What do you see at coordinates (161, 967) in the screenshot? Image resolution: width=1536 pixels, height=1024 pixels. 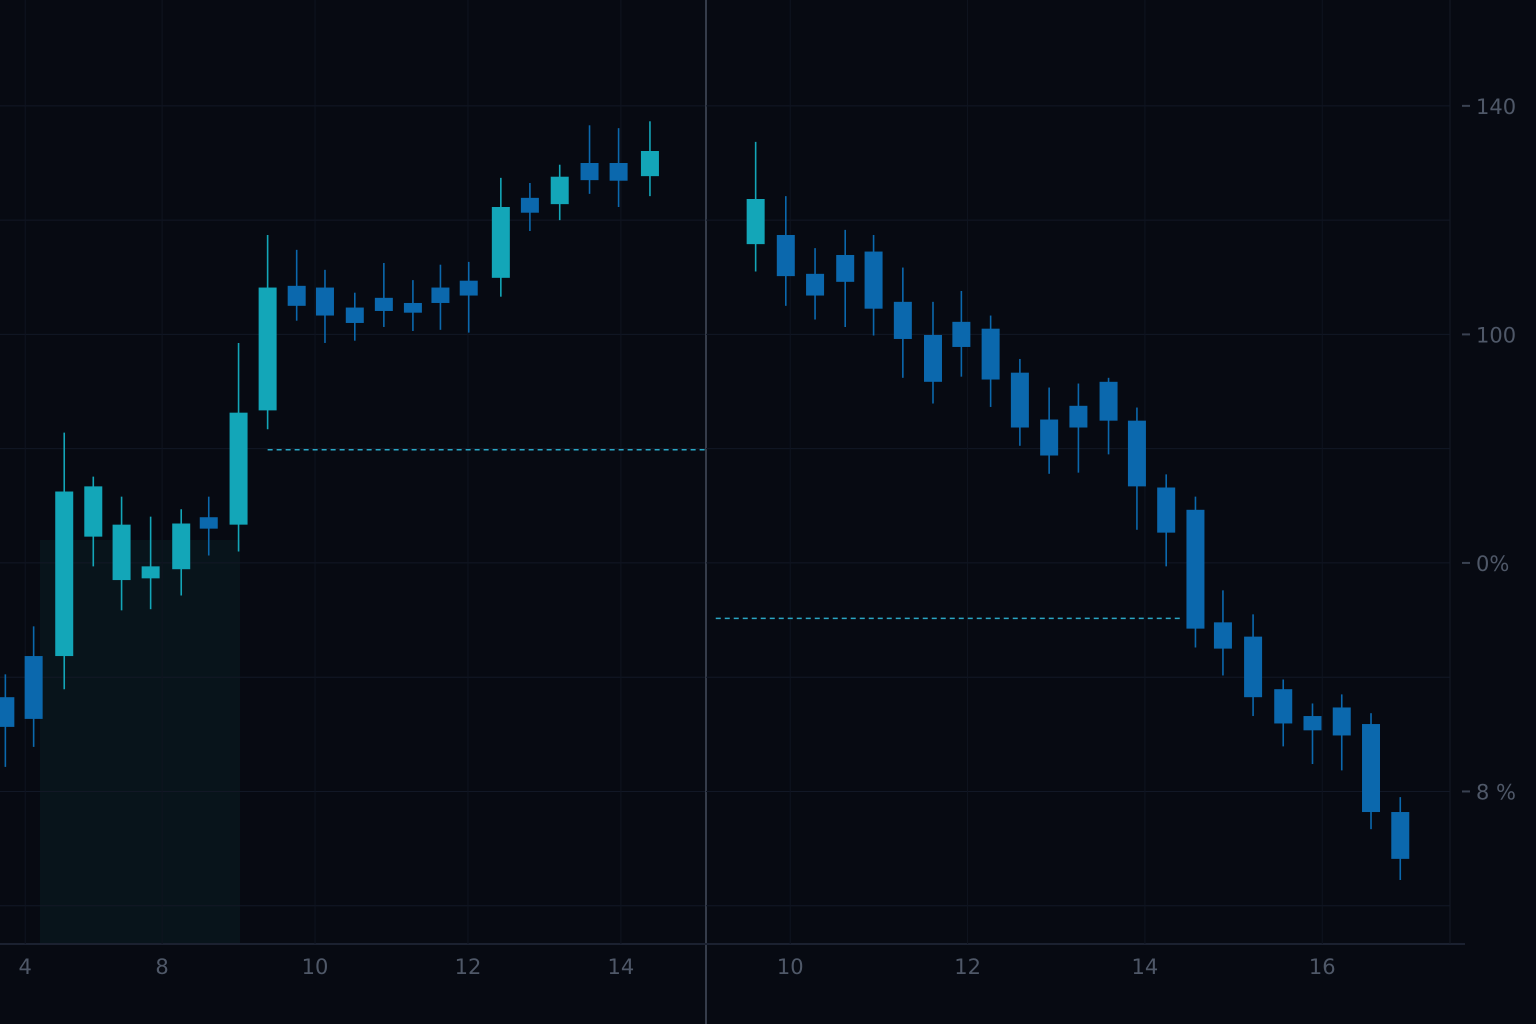 I see `x-tick-label: 8` at bounding box center [161, 967].